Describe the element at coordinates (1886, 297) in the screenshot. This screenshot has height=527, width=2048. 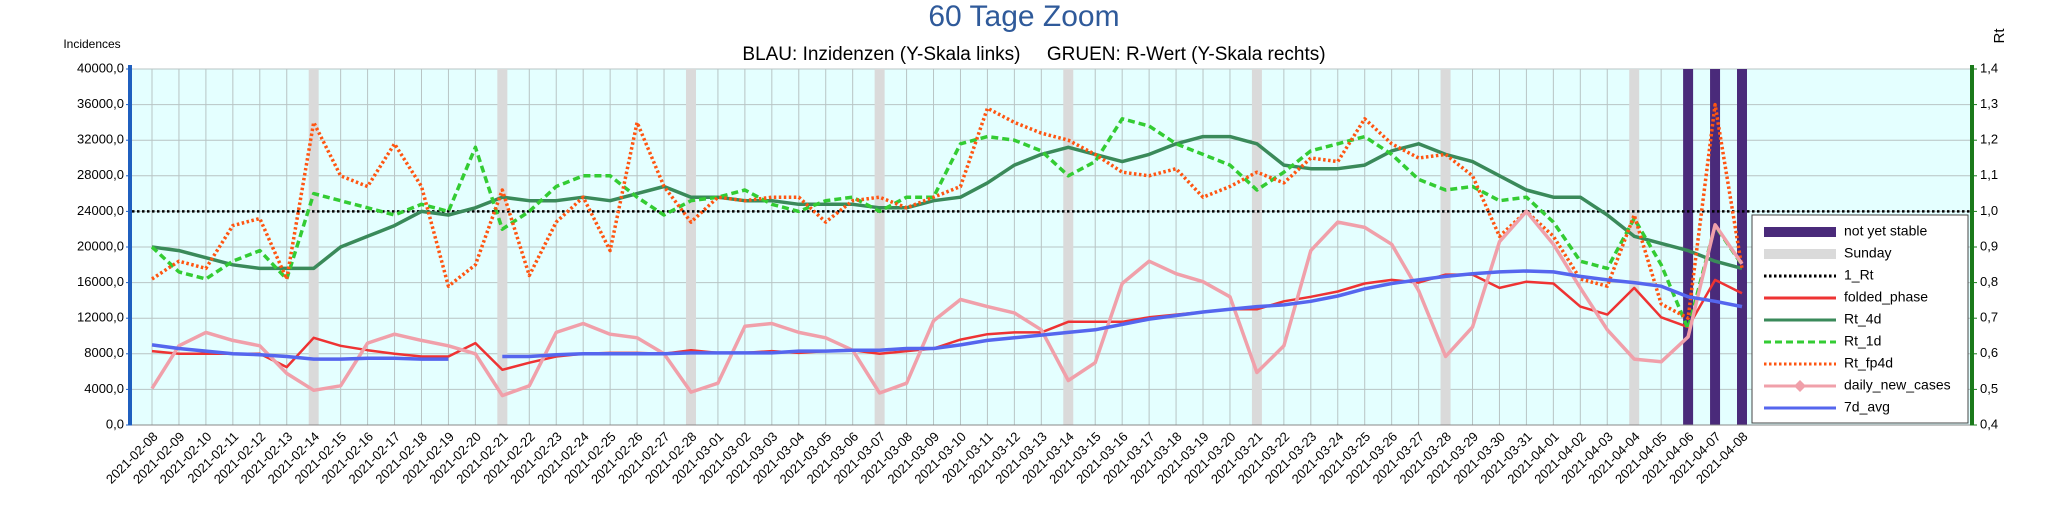
I see `legend-label: folded_phase` at that location.